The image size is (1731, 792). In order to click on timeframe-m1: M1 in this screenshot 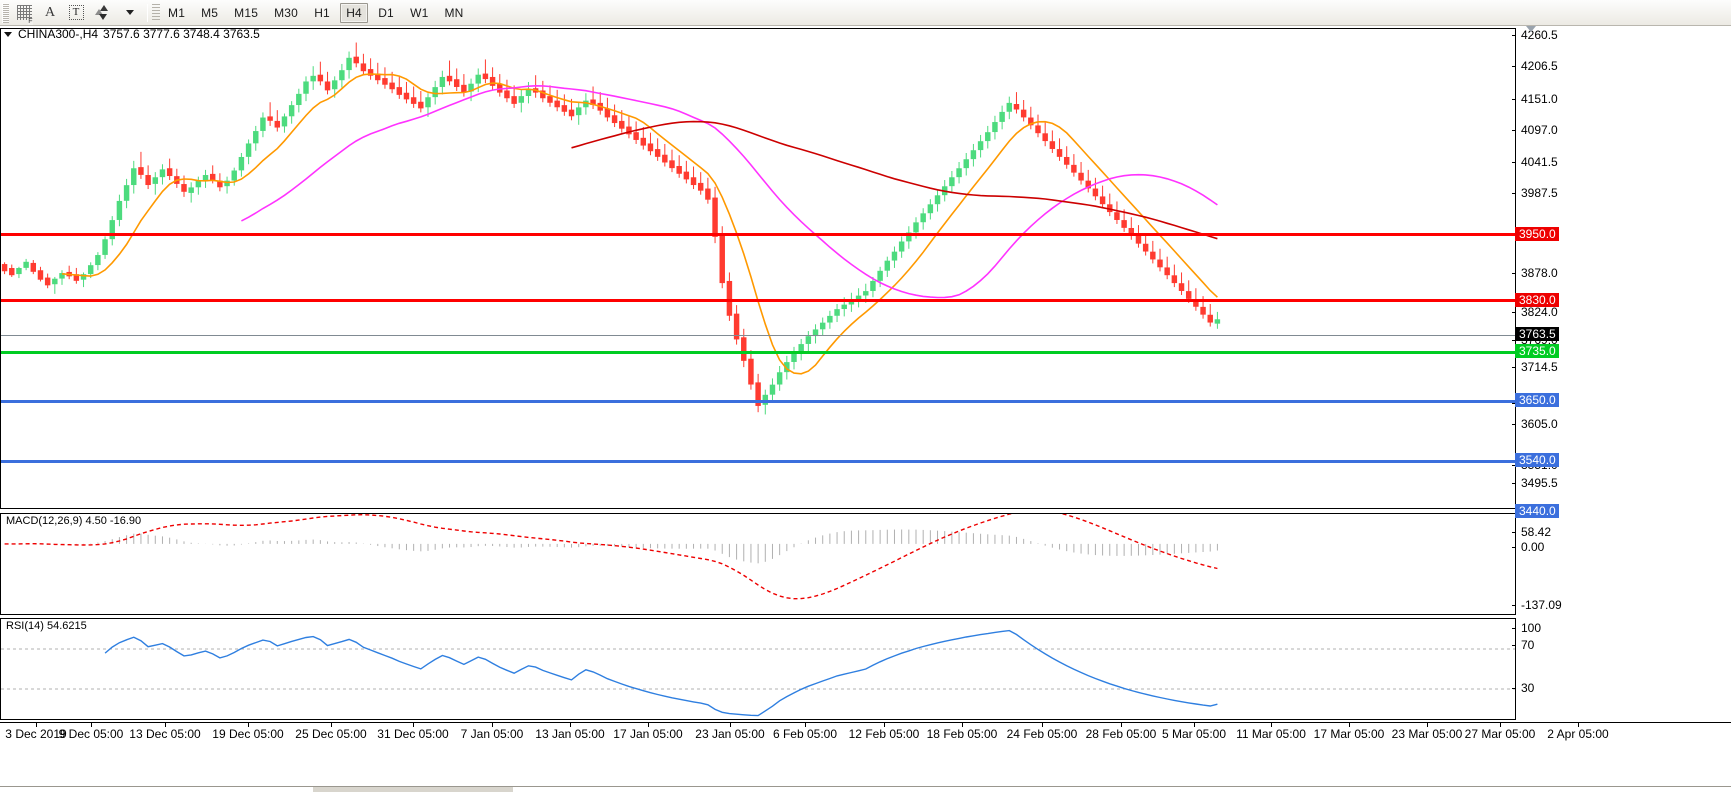, I will do `click(177, 12)`.